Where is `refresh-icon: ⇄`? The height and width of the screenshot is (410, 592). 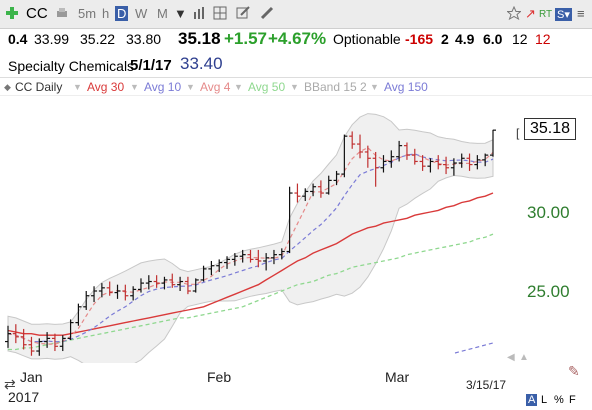
refresh-icon: ⇄ is located at coordinates (10, 384).